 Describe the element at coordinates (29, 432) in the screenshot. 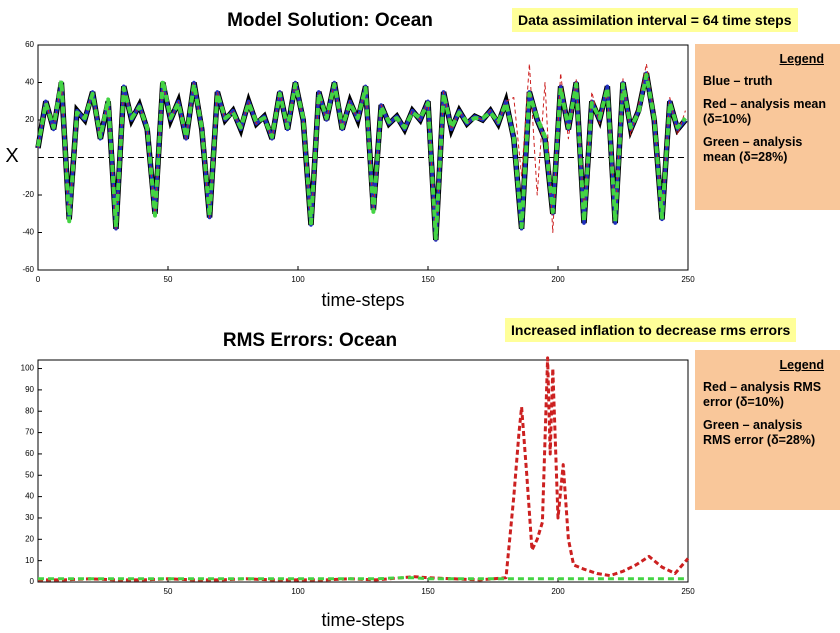

I see `y-tick-label: 70` at that location.